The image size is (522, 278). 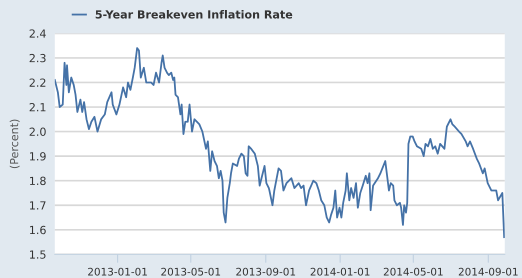 I want to click on x-tick-label: 2014-01-01, so click(x=340, y=272).